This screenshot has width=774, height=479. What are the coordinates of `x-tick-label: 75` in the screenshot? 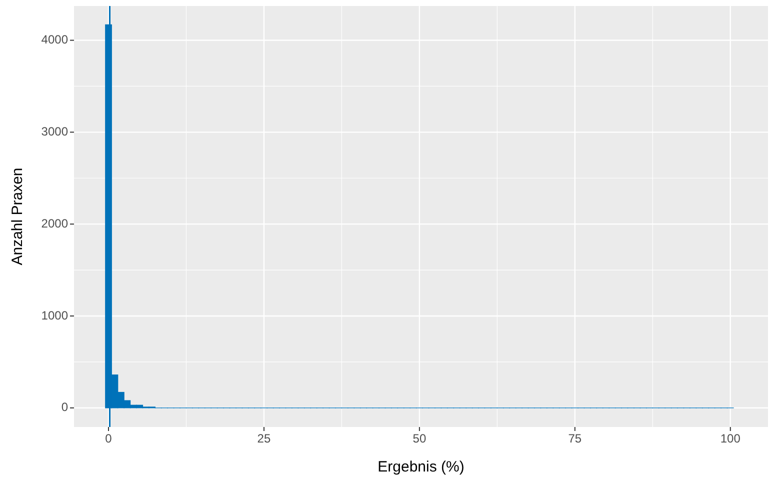 It's located at (575, 438).